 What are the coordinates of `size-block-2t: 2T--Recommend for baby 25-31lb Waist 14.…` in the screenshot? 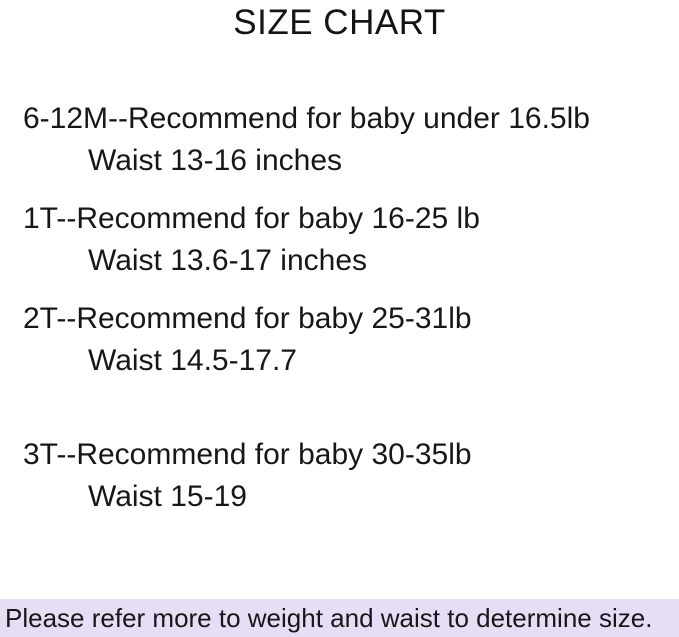 It's located at (339, 340).